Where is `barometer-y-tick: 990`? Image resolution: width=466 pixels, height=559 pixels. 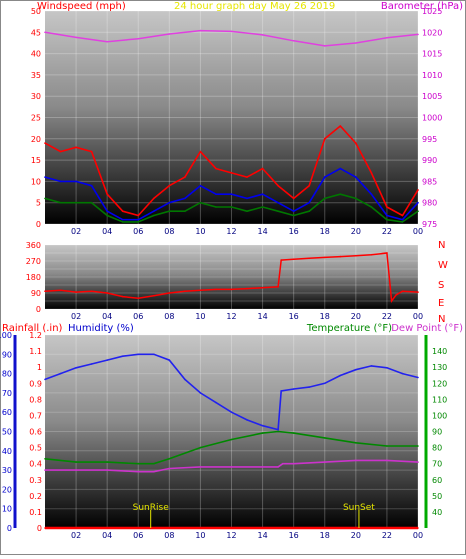
barometer-y-tick: 990 is located at coordinates (429, 160).